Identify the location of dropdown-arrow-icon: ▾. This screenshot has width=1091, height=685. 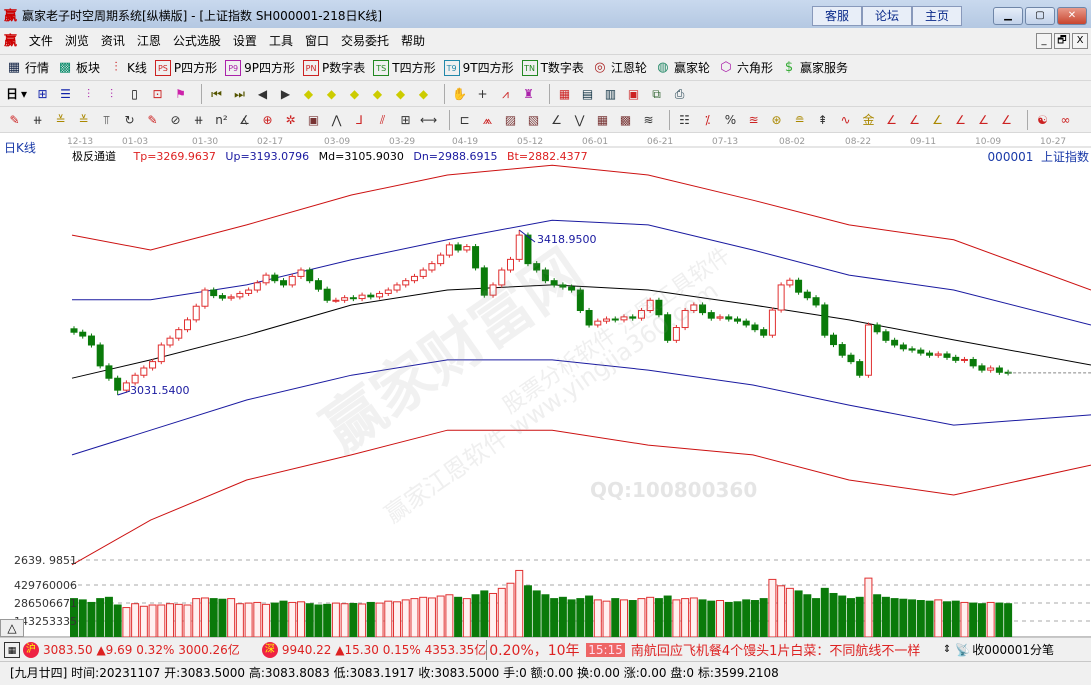
(24, 93).